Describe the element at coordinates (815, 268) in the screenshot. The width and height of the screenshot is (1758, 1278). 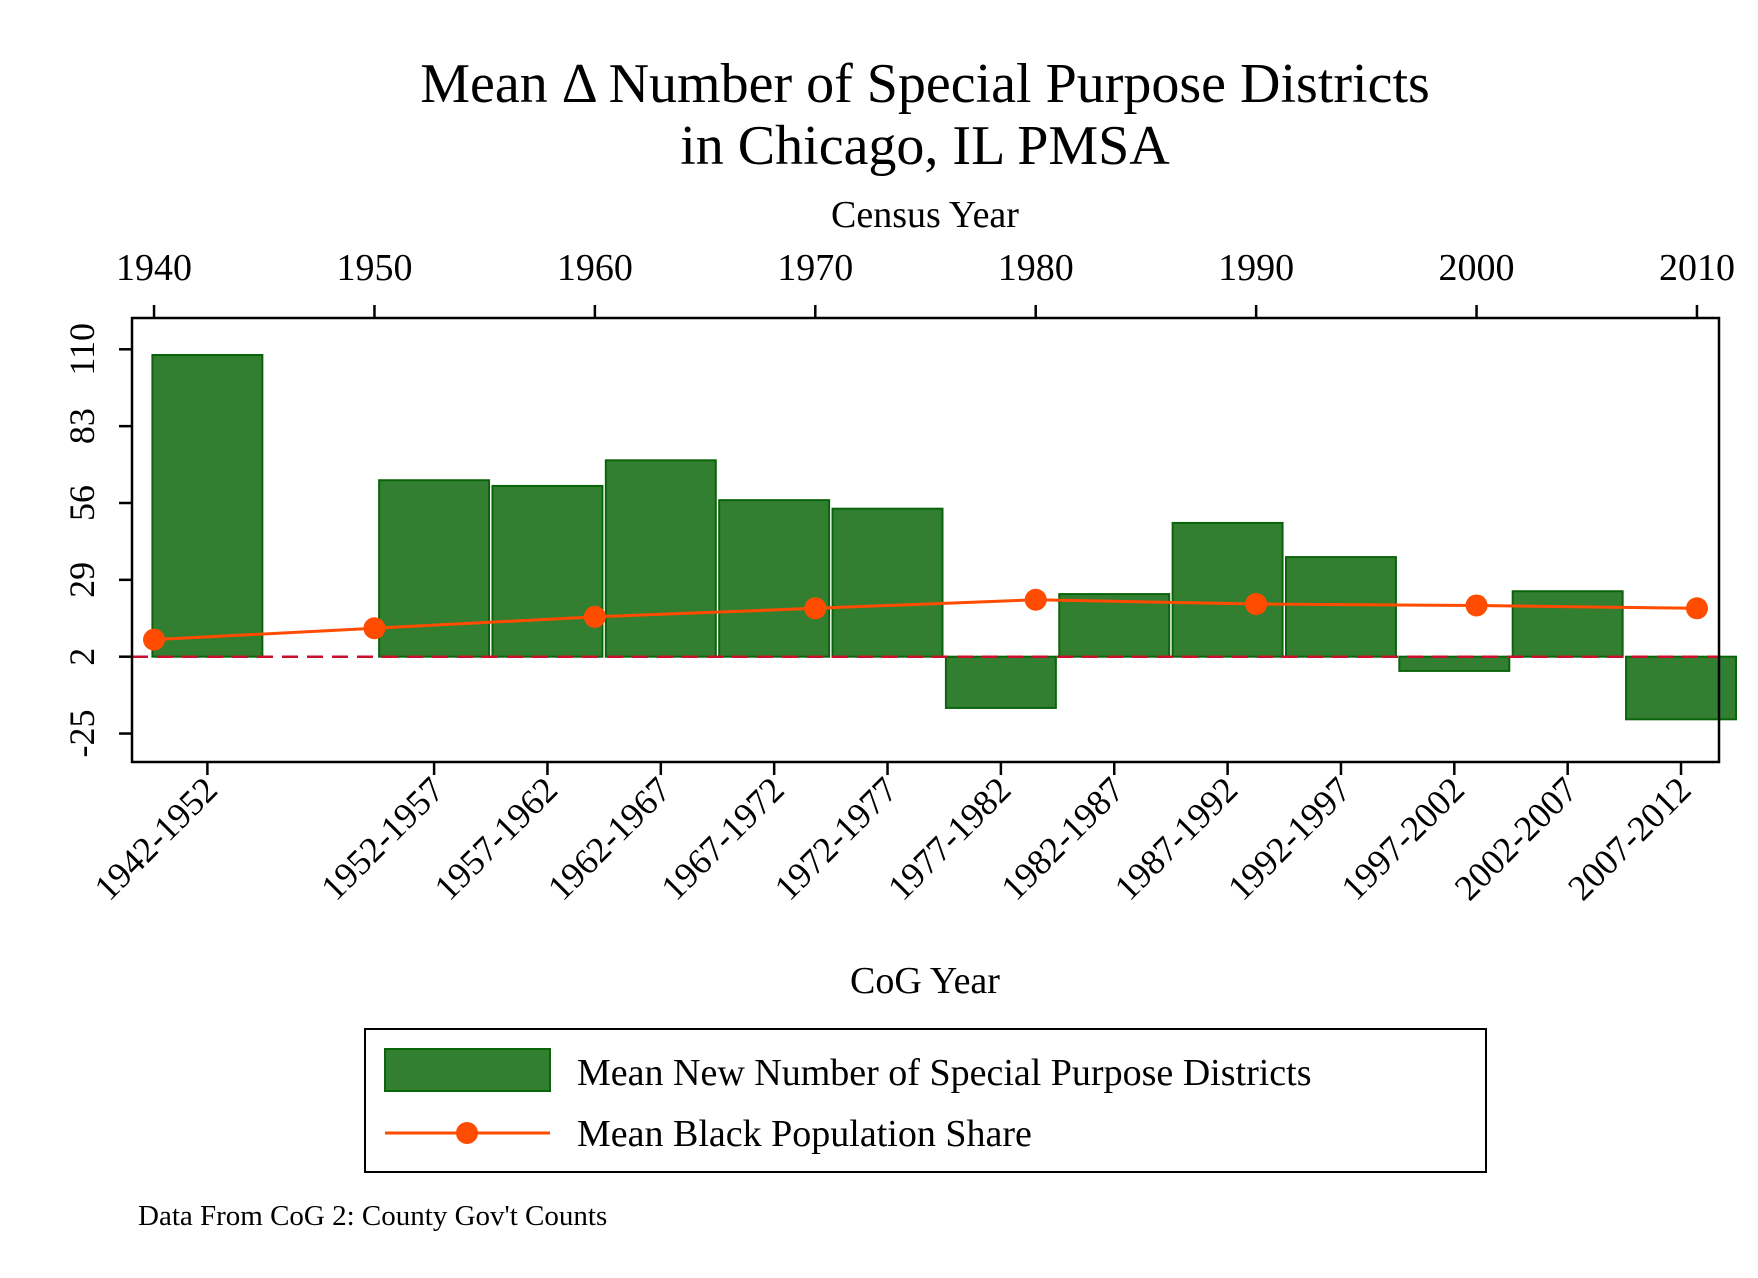
I see `top-tick-label-1970: 1970` at that location.